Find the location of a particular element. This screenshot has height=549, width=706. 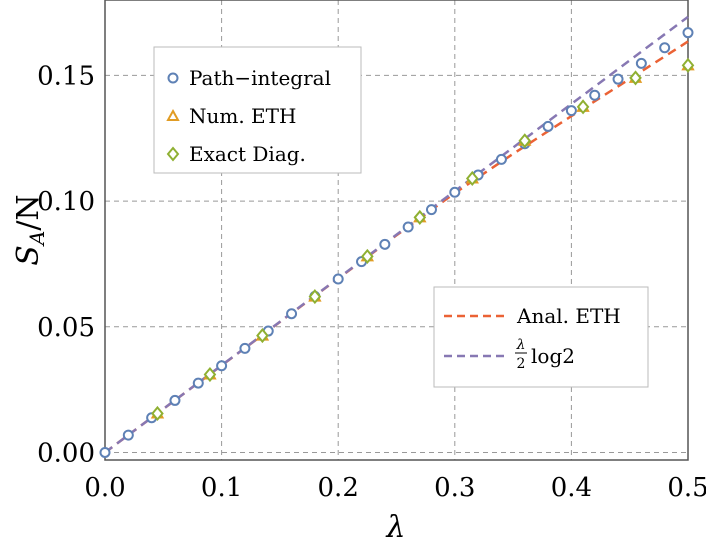

x-axis-label: λ is located at coordinates (395, 527).